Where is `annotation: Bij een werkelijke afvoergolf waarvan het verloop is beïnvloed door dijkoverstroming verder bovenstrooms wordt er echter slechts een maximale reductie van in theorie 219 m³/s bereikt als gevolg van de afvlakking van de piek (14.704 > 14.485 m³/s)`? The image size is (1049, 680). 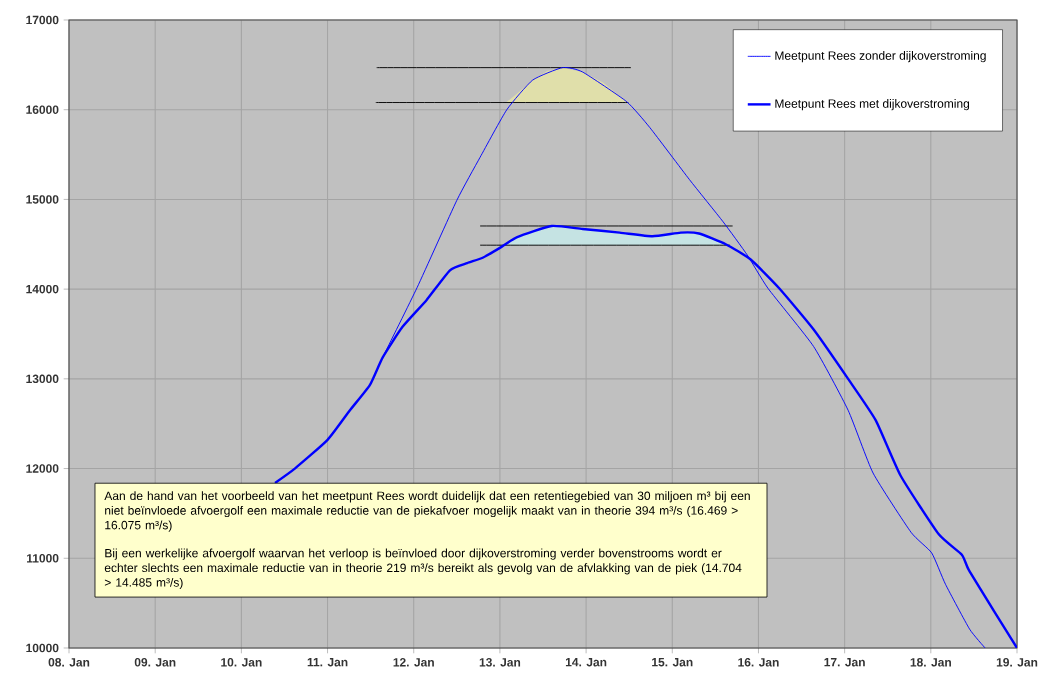
annotation: Bij een werkelijke afvoergolf waarvan het verloop is beïnvloed door dijkoverstroming verder bovenstrooms wordt er echter slechts een maximale reductie van in theorie 219 m³/s bereikt als gevolg van de afvlakking van de piek (14.704 > 14.485 m³/s) is located at coordinates (423, 569).